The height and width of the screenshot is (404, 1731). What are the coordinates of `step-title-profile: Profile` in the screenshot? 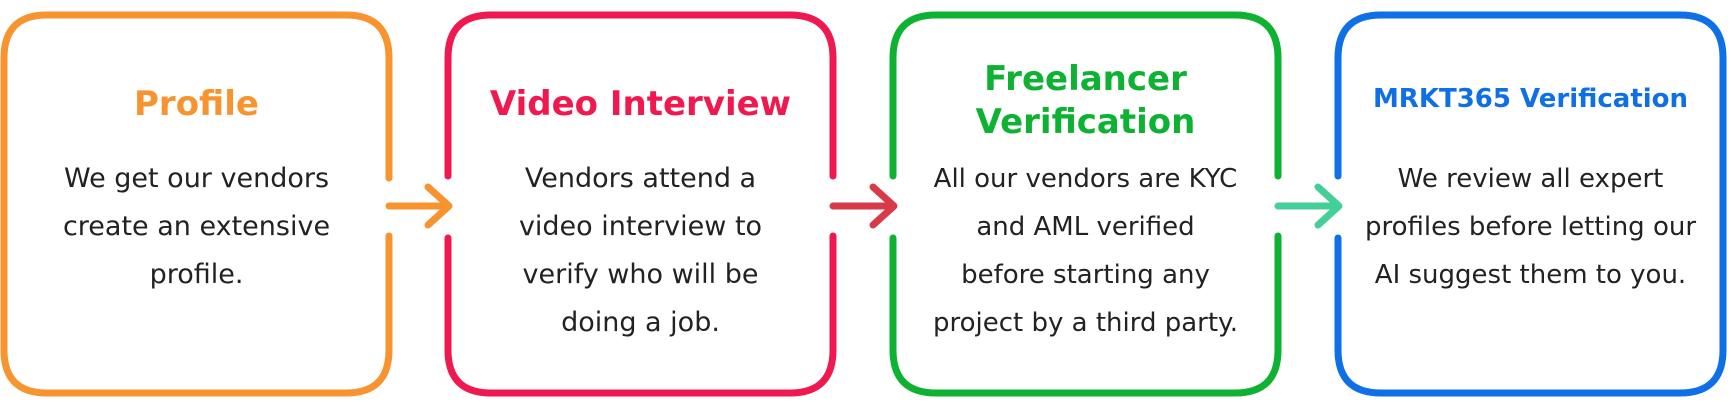 It's located at (196, 104).